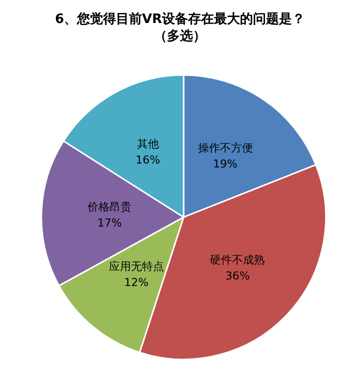  What do you see at coordinates (136, 266) in the screenshot?
I see `slice-label: 应用无特点` at bounding box center [136, 266].